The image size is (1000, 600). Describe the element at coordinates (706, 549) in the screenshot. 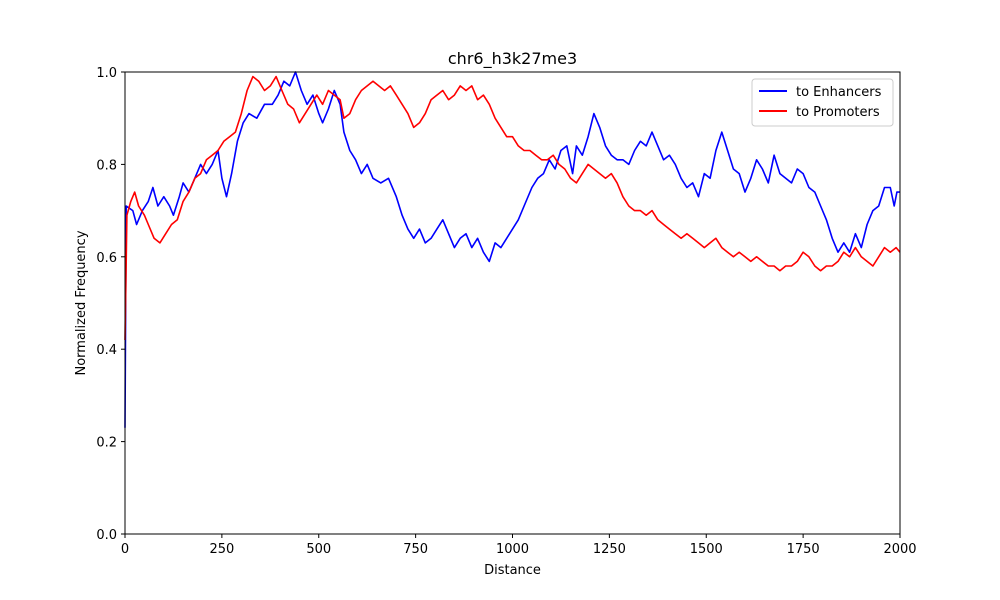

I see `x-tick-label: 1500` at that location.